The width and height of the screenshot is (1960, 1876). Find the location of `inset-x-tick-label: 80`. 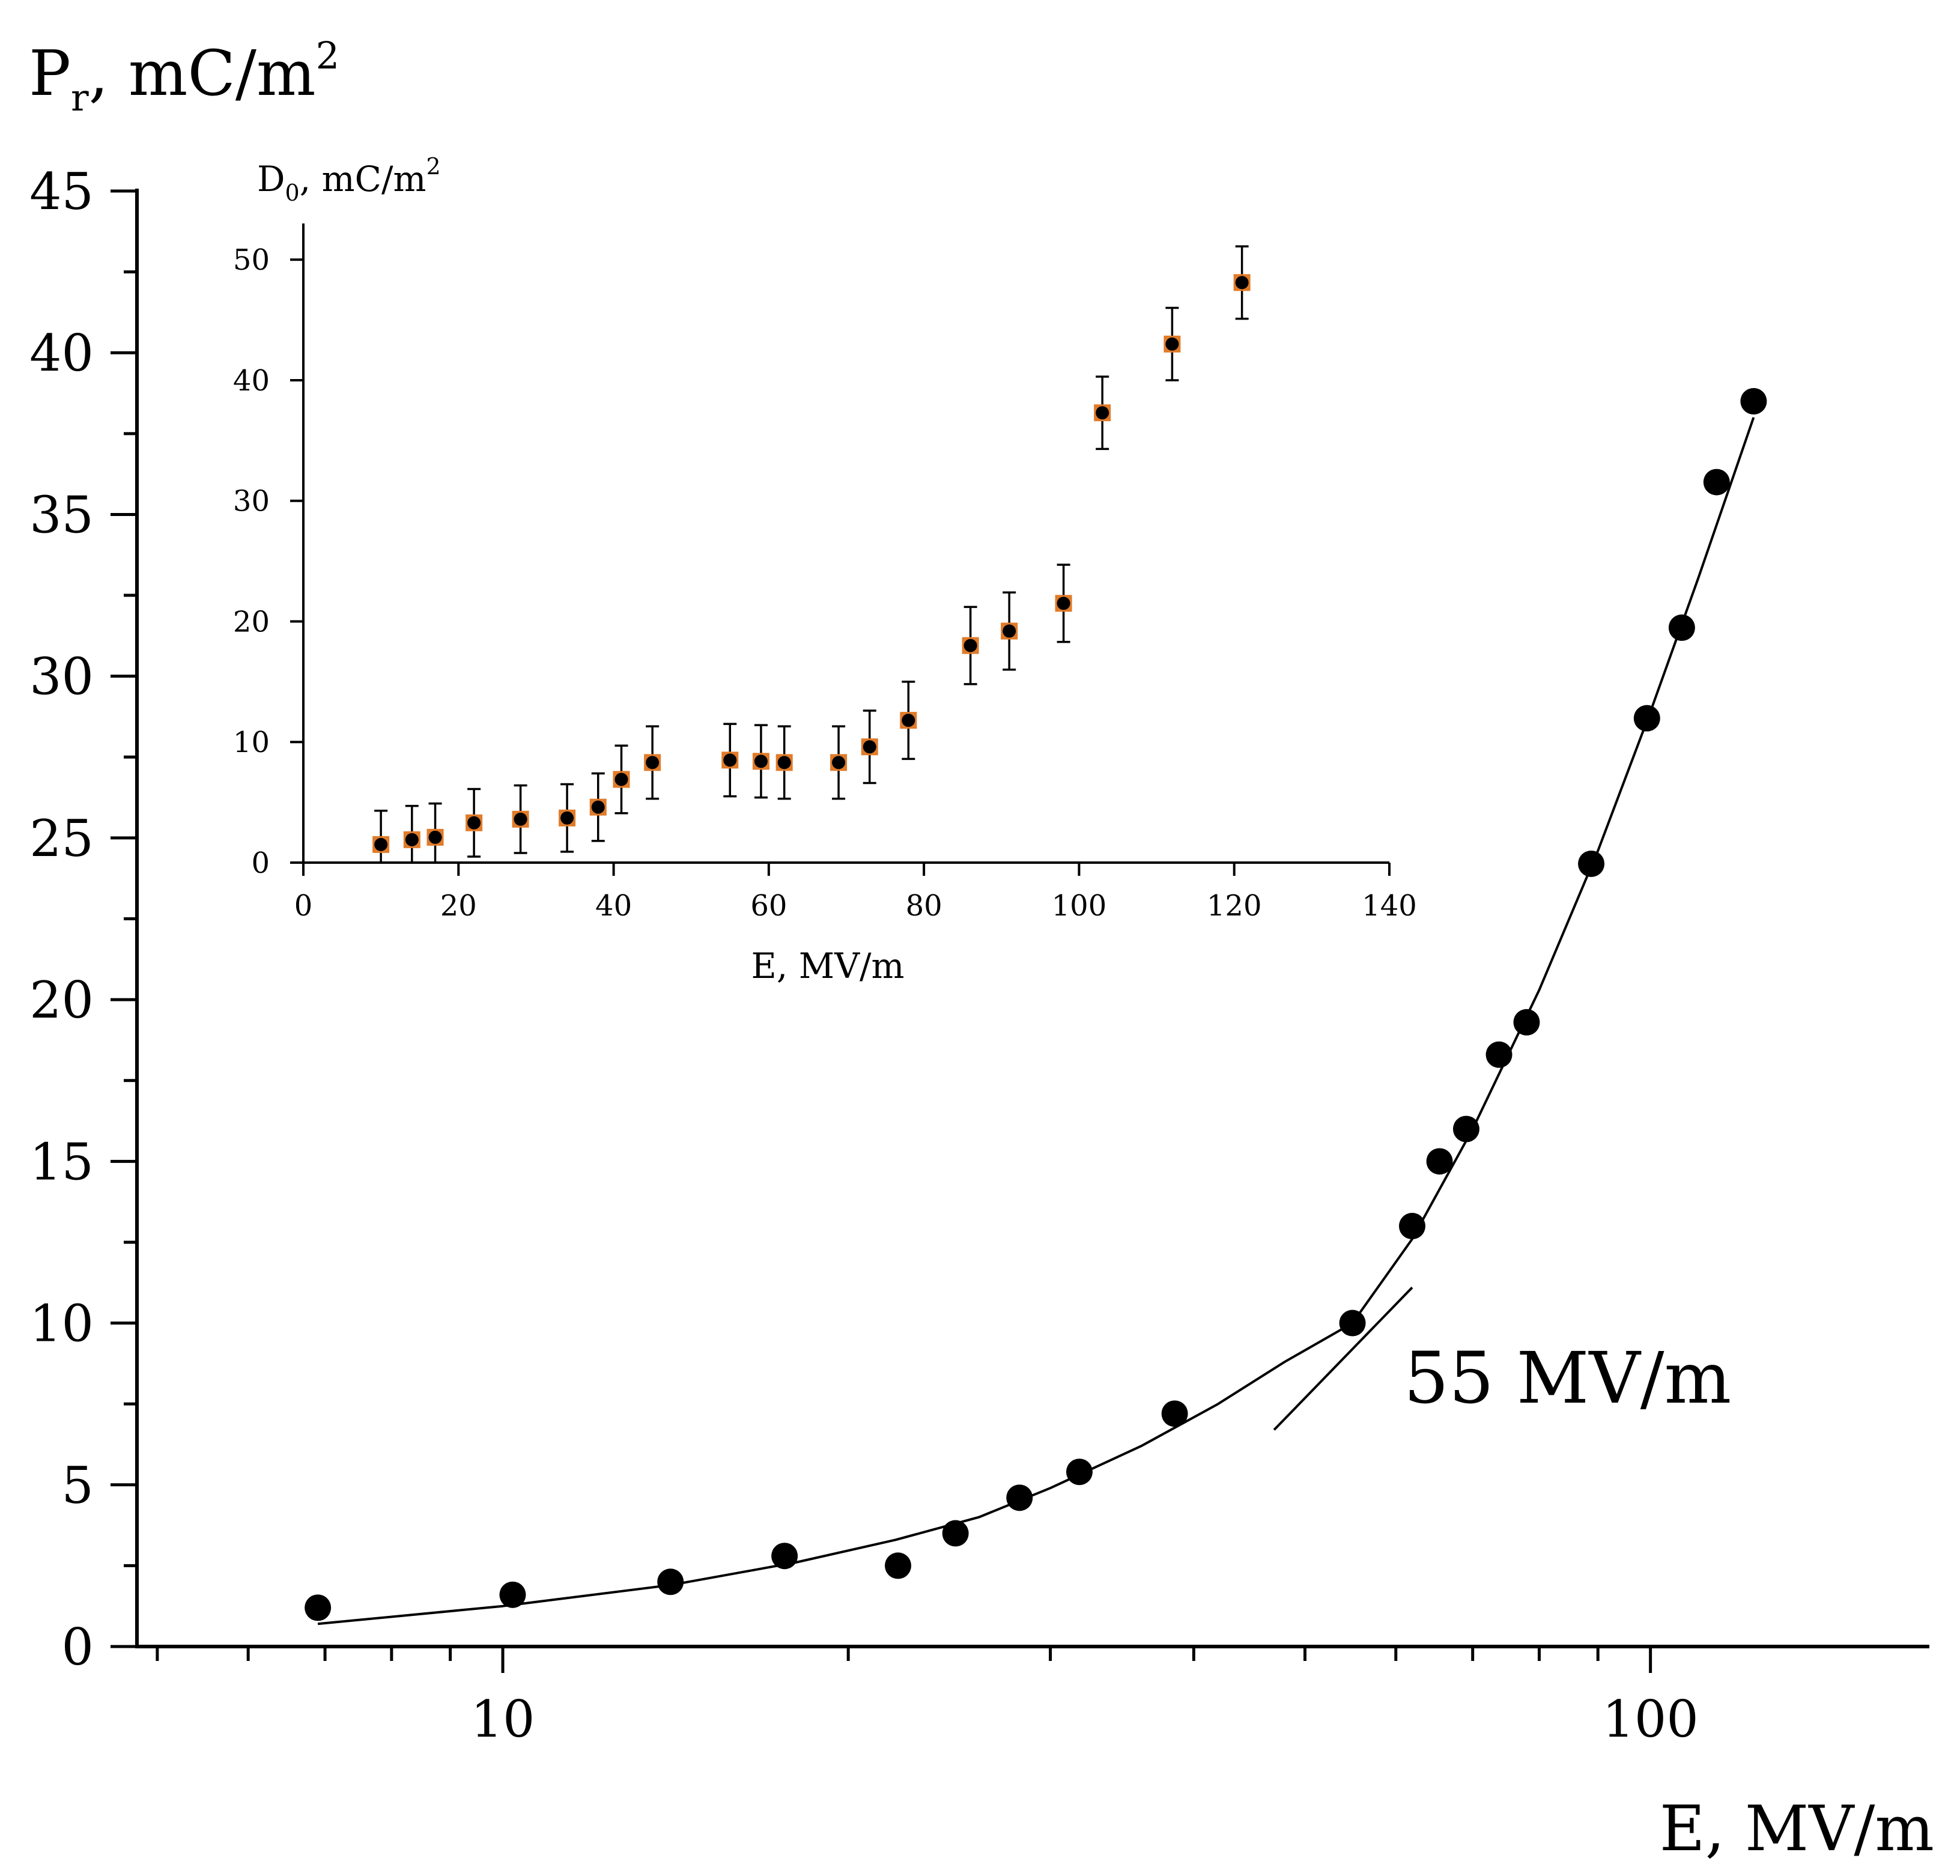

inset-x-tick-label: 80 is located at coordinates (924, 906).